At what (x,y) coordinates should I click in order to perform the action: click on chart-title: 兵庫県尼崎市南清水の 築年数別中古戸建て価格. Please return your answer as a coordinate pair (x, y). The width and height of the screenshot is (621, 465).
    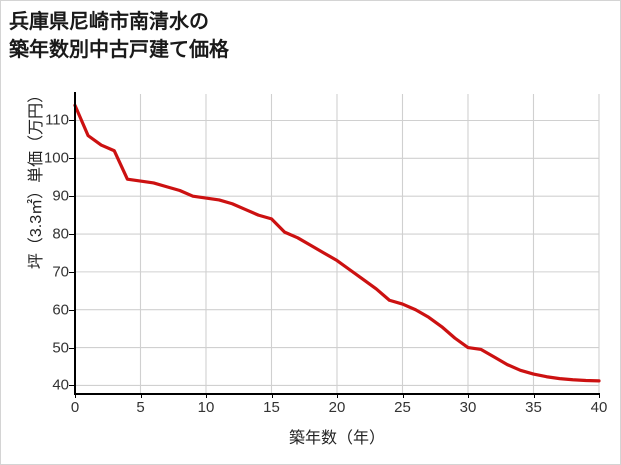
    Looking at the image, I should click on (119, 36).